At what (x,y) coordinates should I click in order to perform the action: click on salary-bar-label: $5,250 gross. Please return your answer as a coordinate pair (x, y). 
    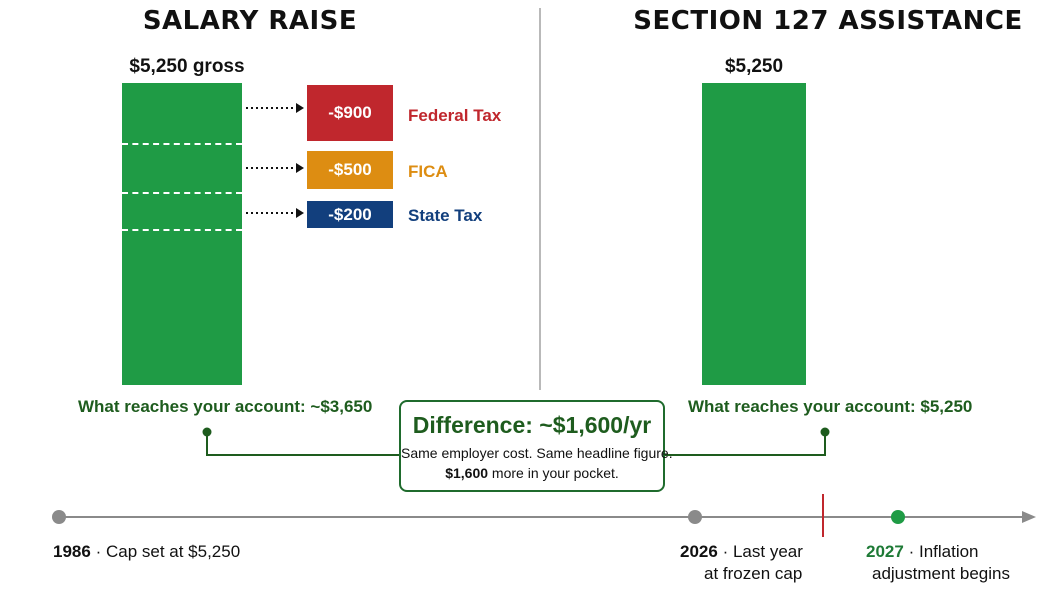
    Looking at the image, I should click on (187, 66).